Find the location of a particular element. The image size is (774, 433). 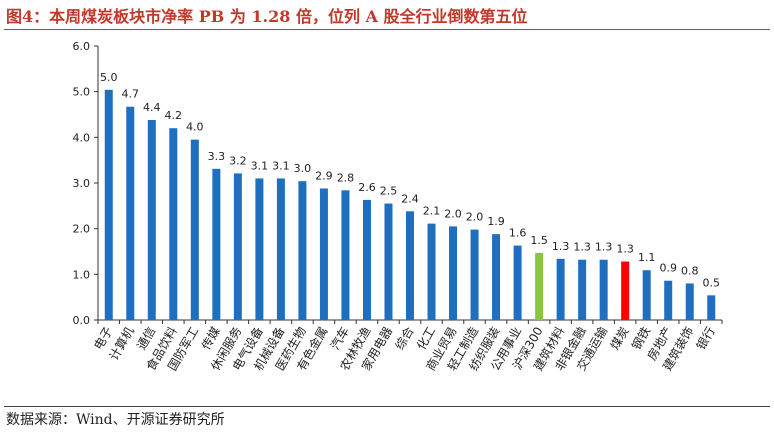

bar-value-label: 5.0 is located at coordinates (109, 77).